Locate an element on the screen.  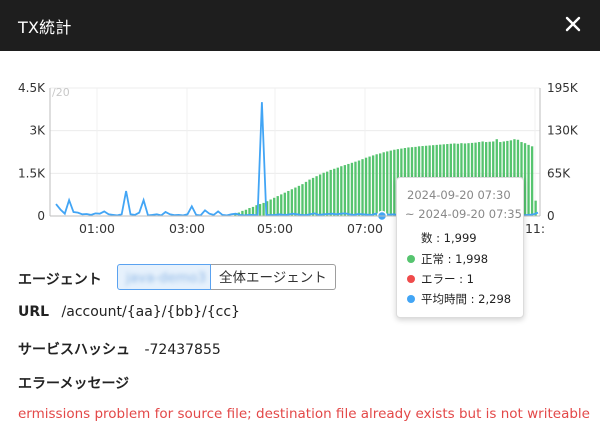
agent-option-all: 全体エージェント is located at coordinates (273, 277).